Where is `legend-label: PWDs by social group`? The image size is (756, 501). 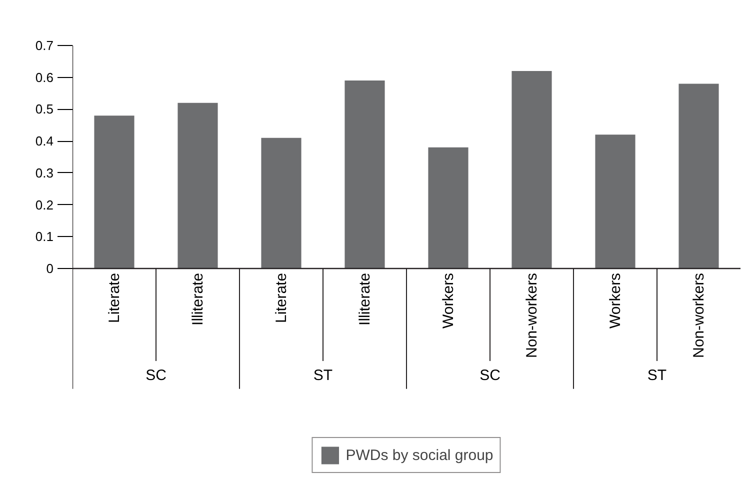 legend-label: PWDs by social group is located at coordinates (420, 455).